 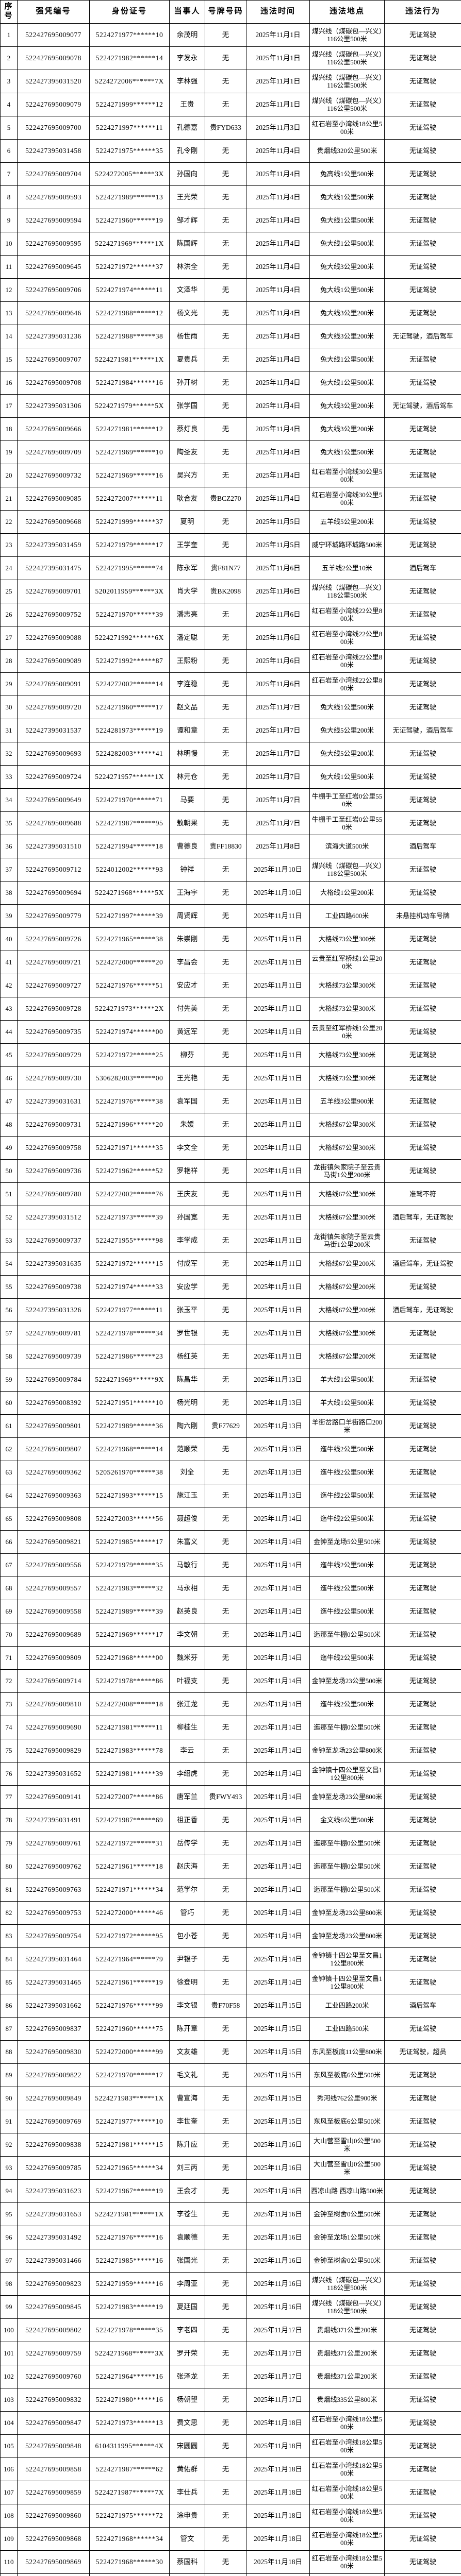 I want to click on cell-violation-location: 兔大线3公里200米, so click(x=347, y=336).